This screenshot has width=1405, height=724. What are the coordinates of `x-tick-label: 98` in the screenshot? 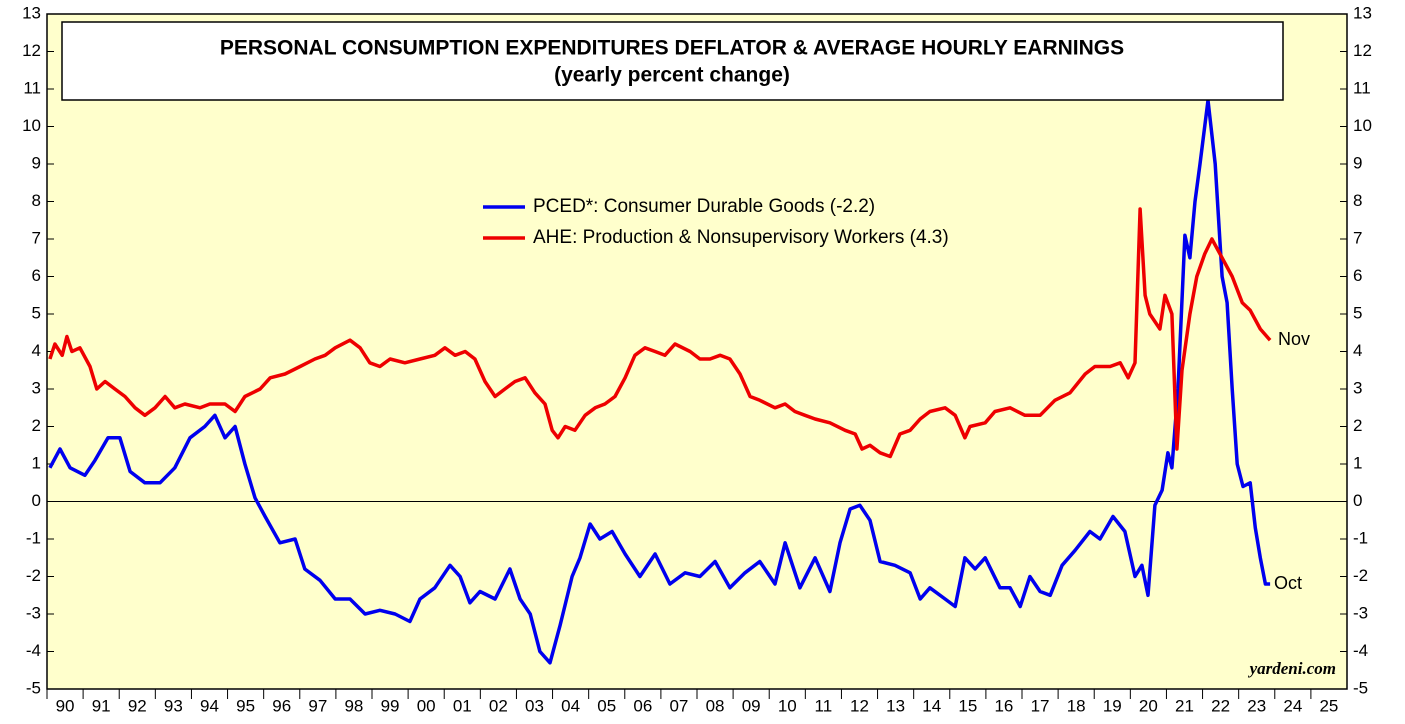 It's located at (353, 705).